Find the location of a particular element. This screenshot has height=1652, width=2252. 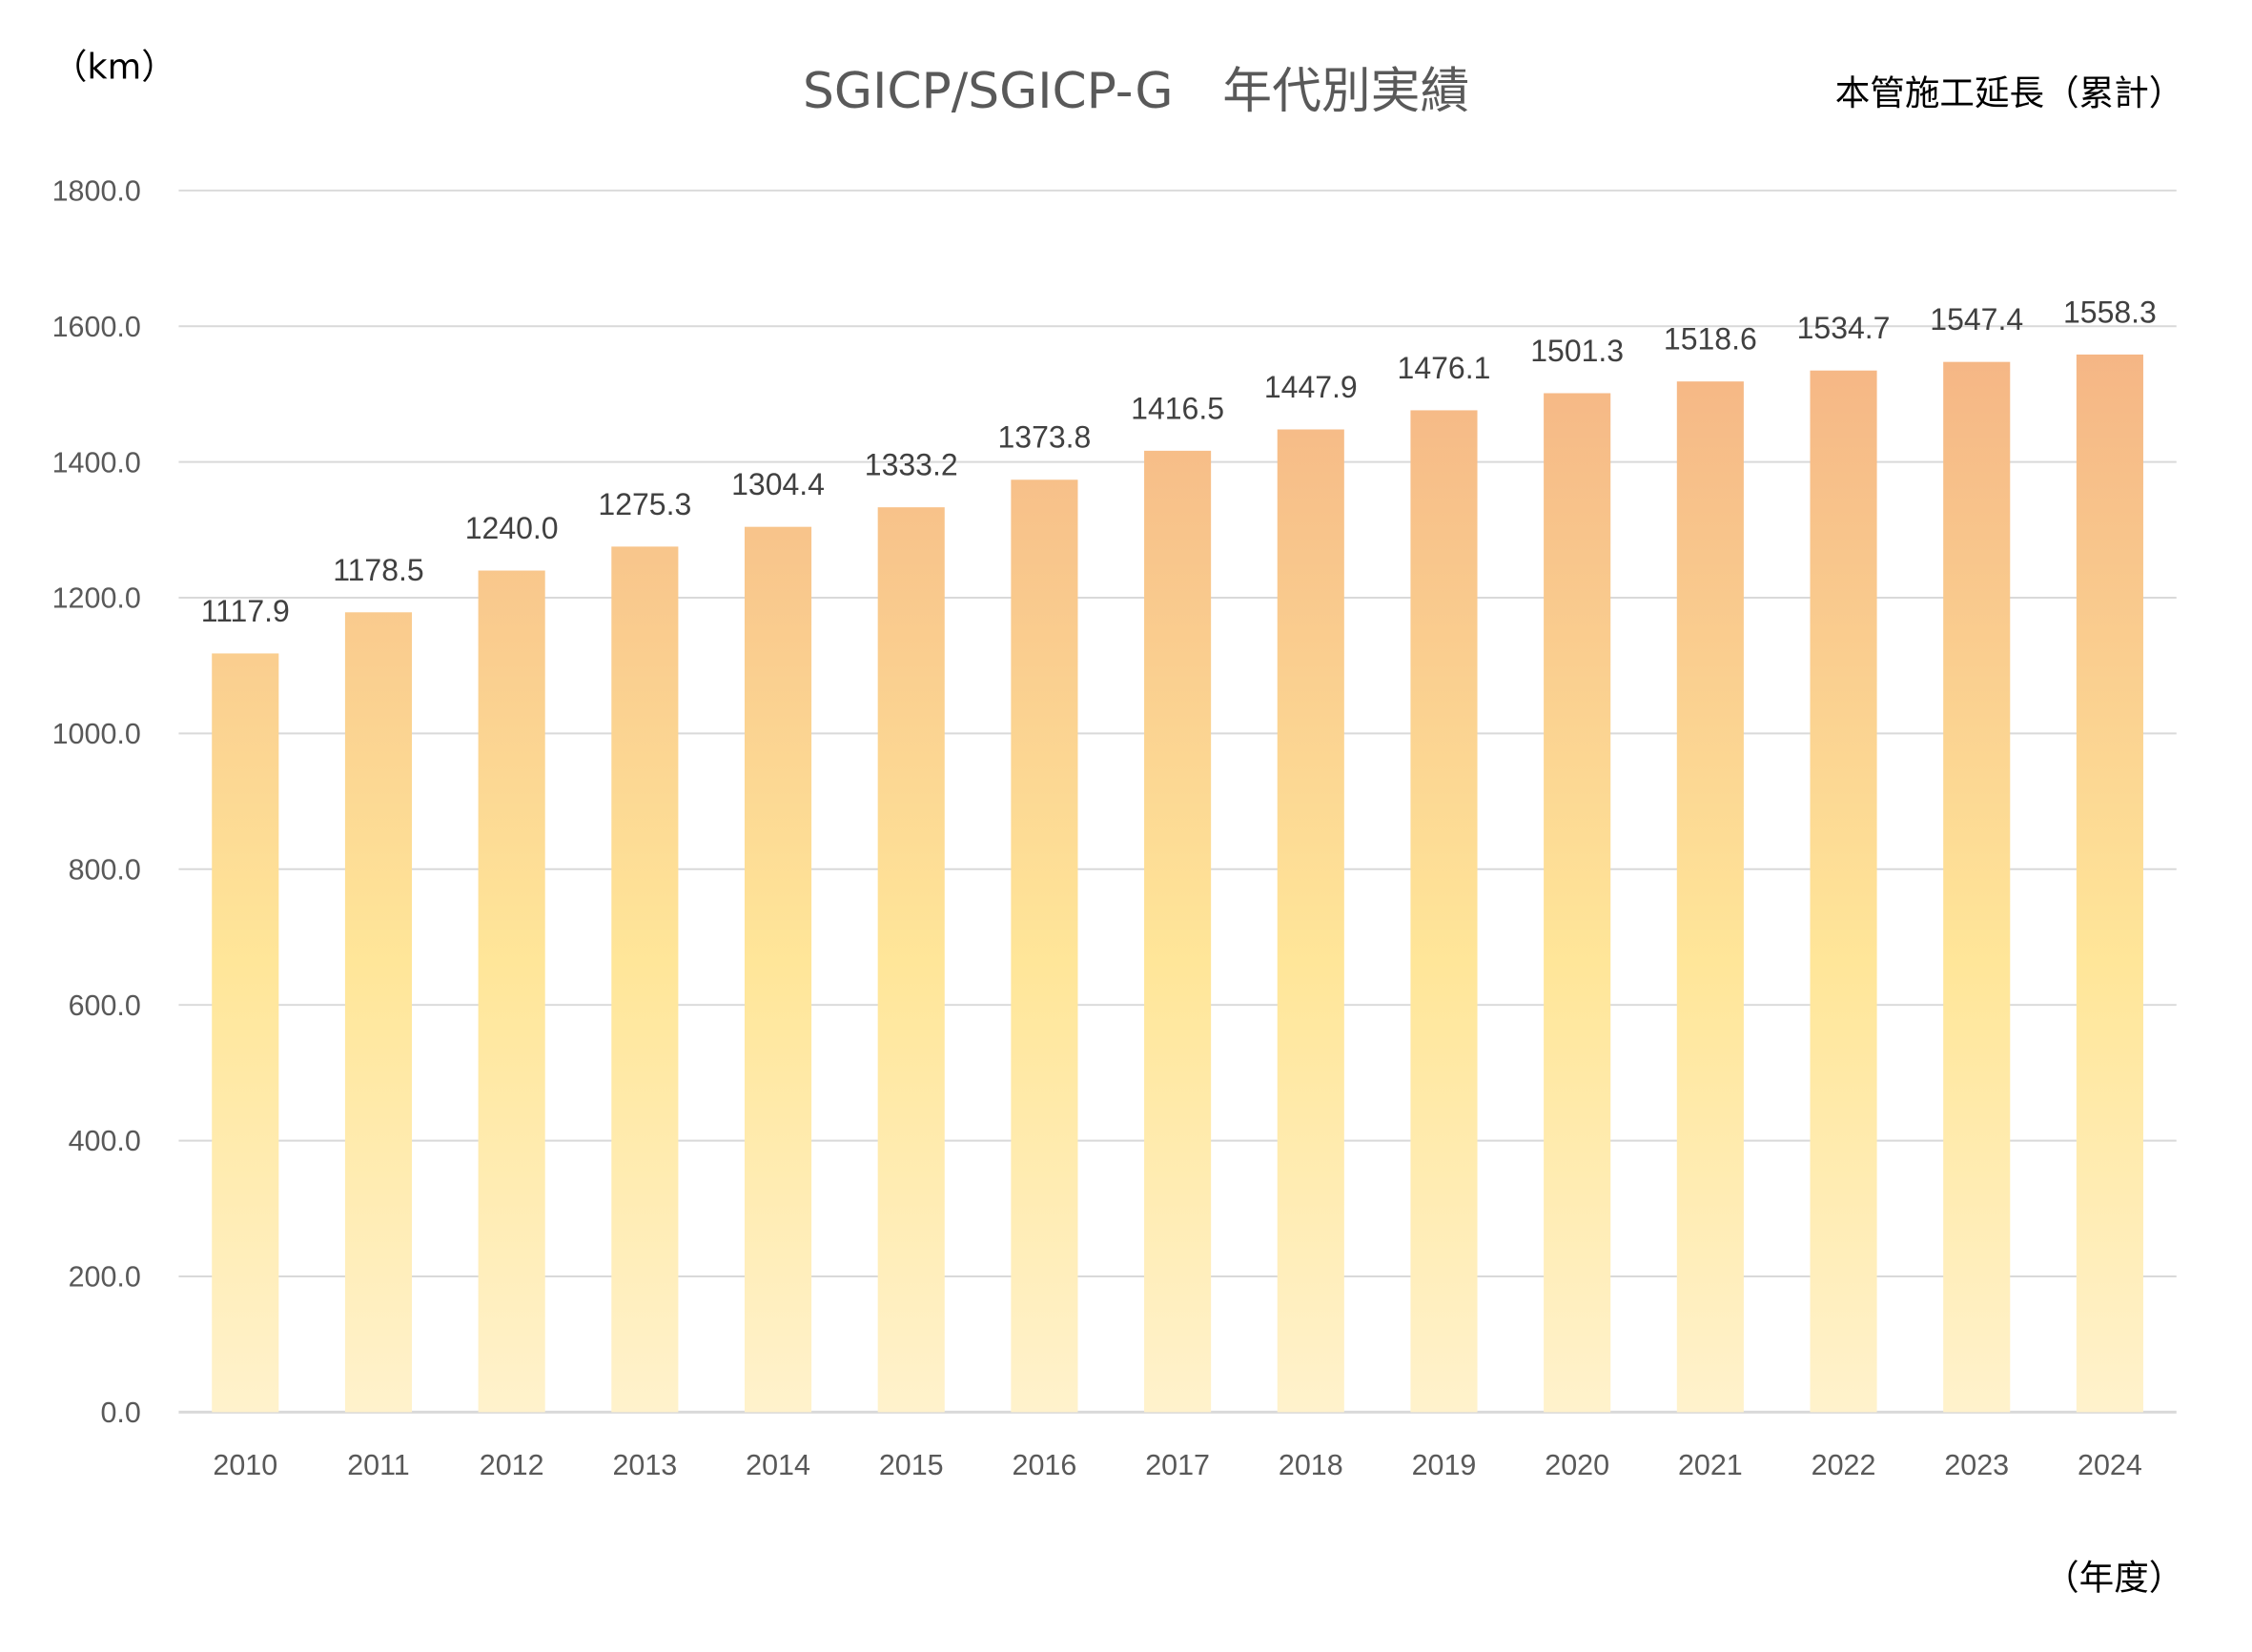

bar-2017 is located at coordinates (1178, 931).